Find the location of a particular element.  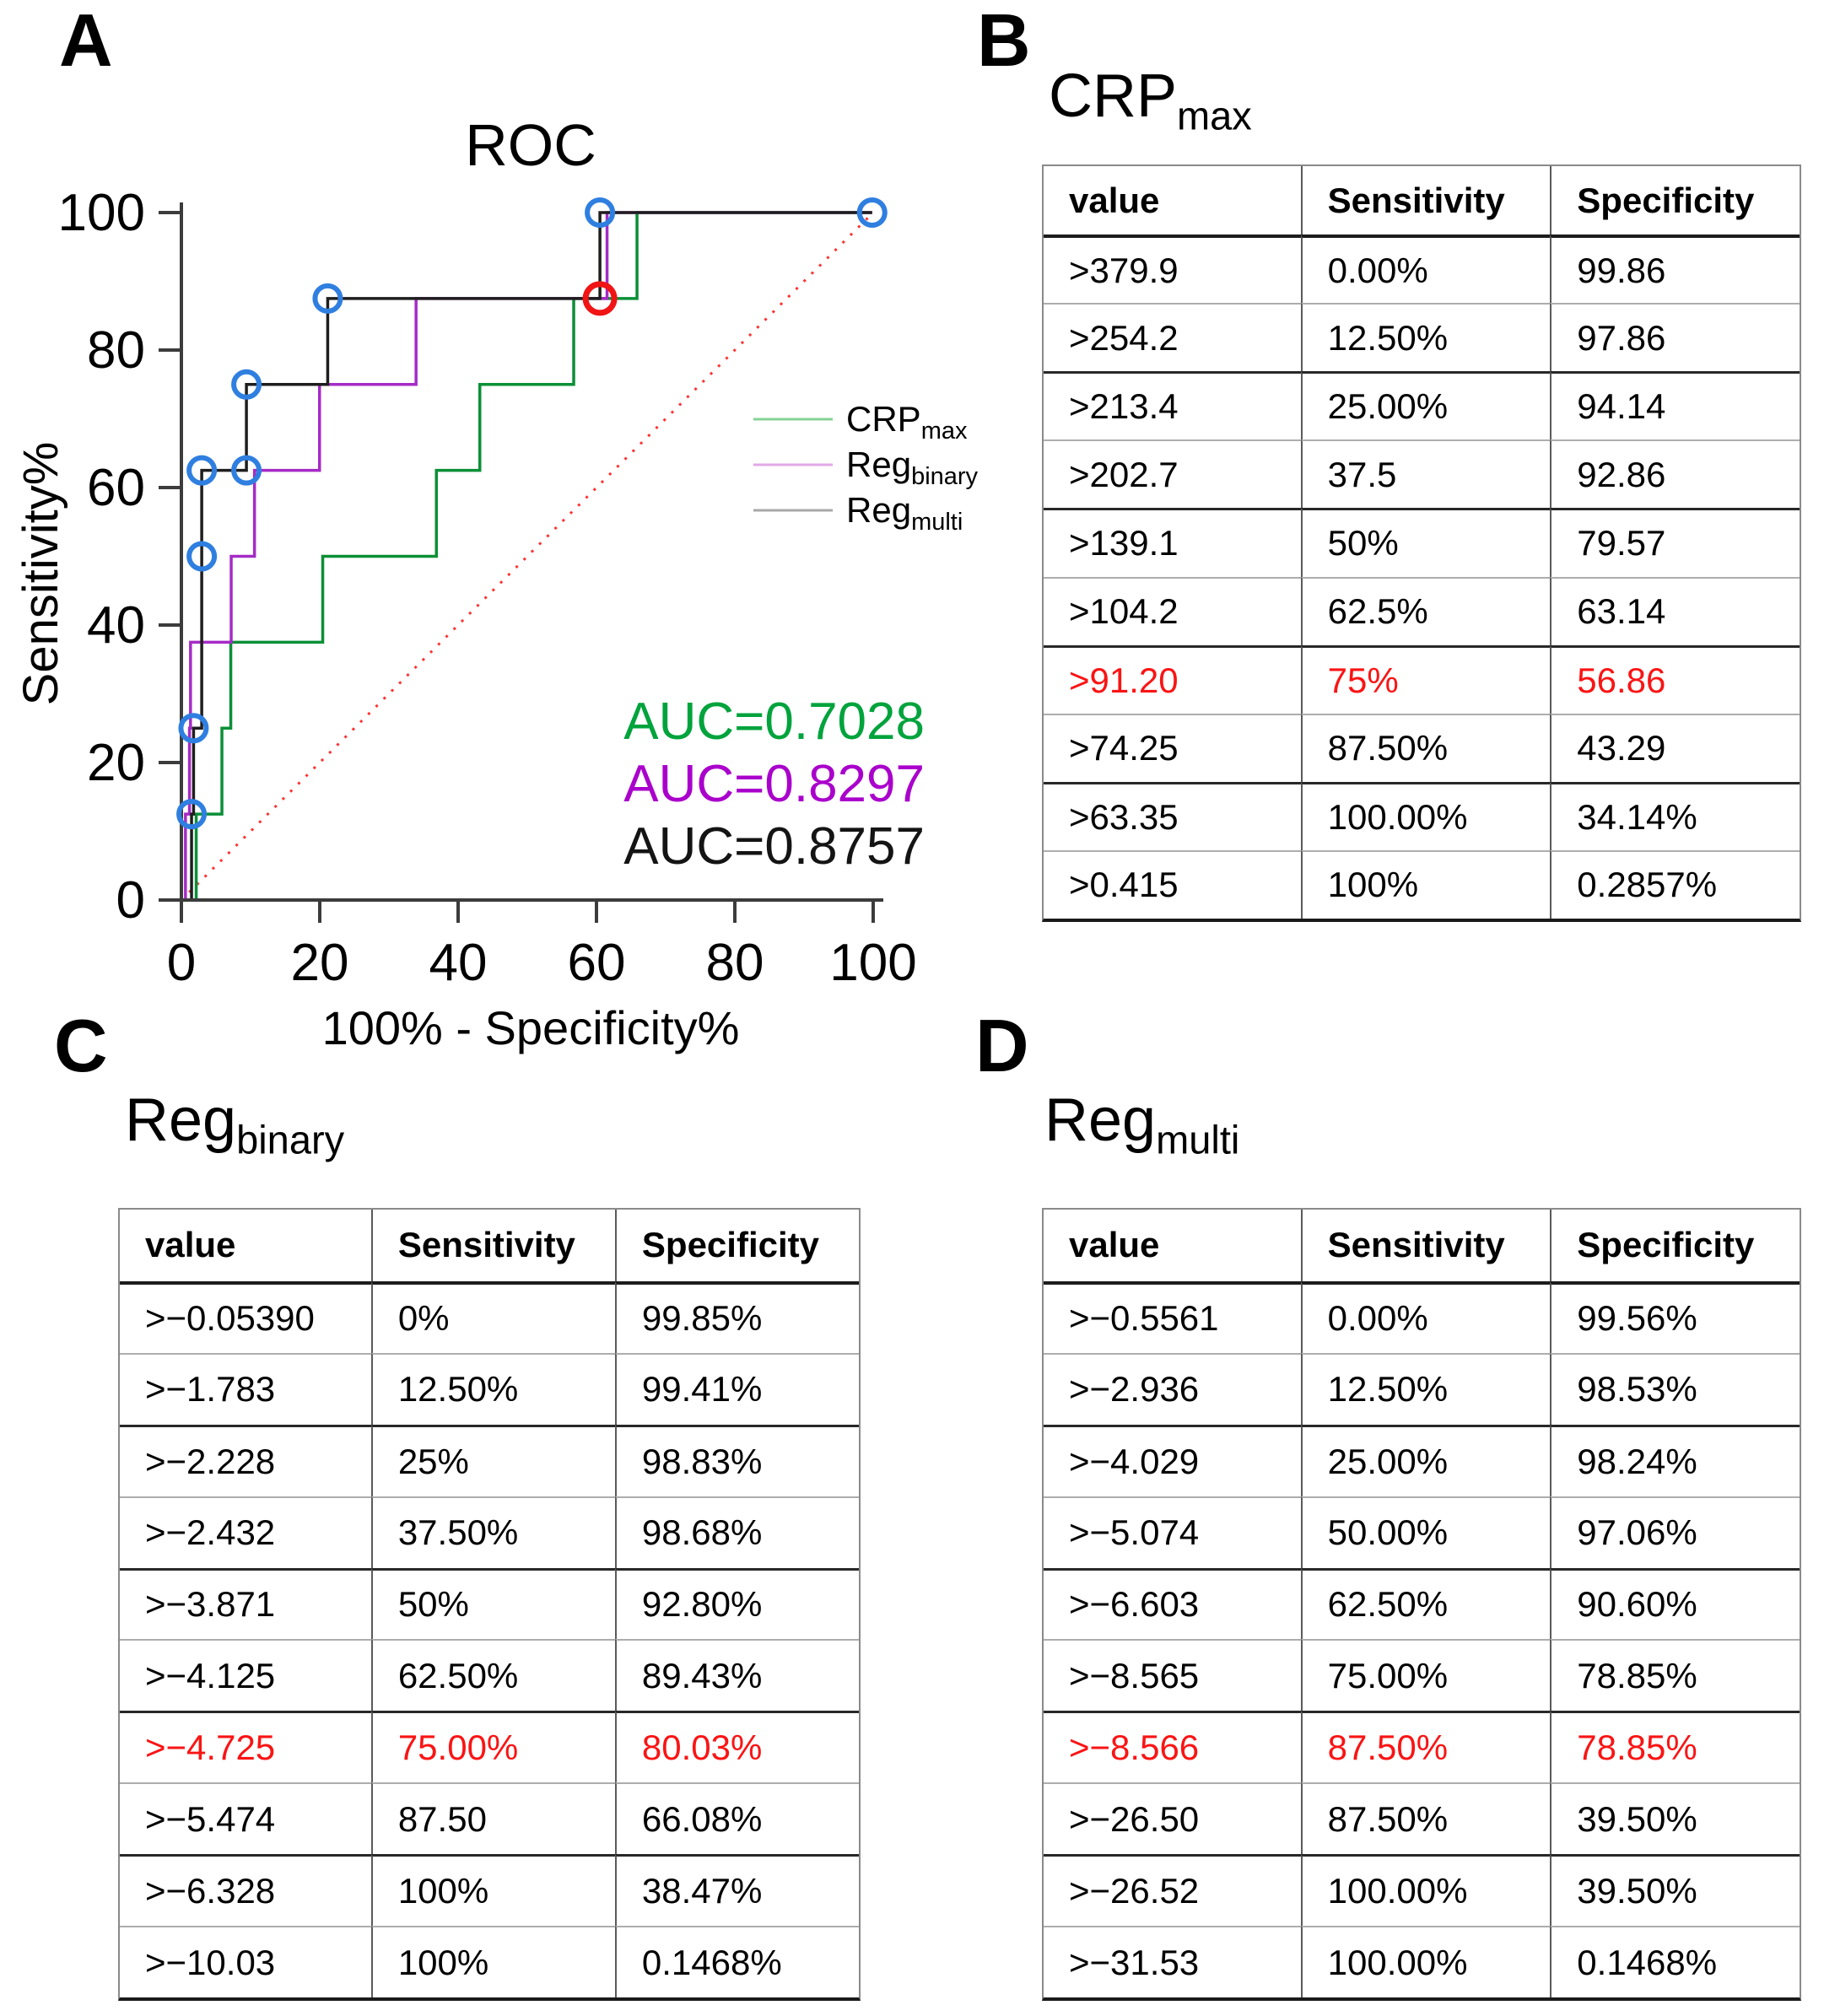

table-cell: >91.20 is located at coordinates (1172, 679).